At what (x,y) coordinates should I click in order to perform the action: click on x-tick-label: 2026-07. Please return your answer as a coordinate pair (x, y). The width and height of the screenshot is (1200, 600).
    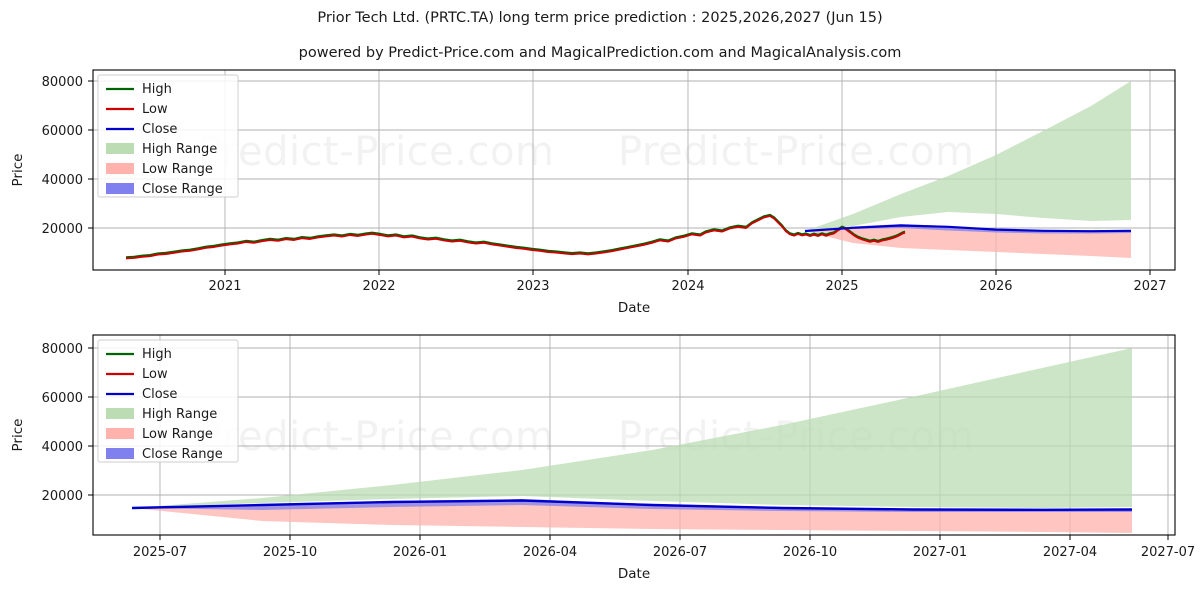
    Looking at the image, I should click on (680, 552).